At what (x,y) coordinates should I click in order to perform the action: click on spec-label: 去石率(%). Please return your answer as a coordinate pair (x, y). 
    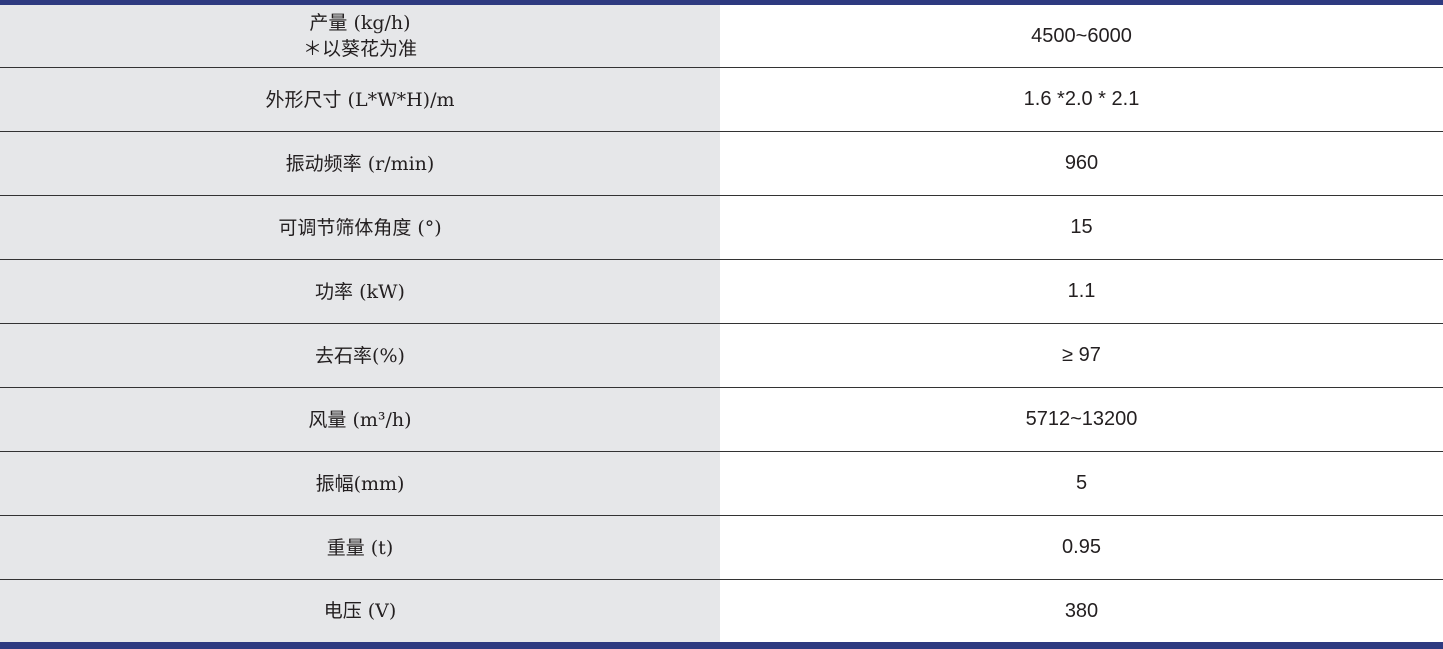
    Looking at the image, I should click on (360, 355).